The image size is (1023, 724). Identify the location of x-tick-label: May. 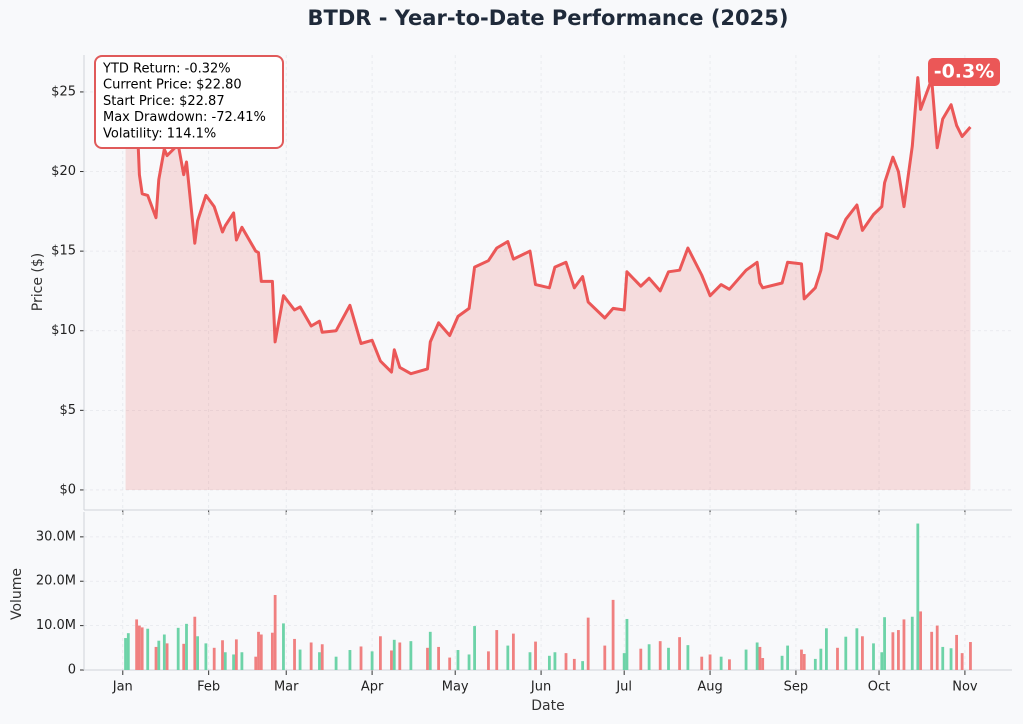
(455, 687).